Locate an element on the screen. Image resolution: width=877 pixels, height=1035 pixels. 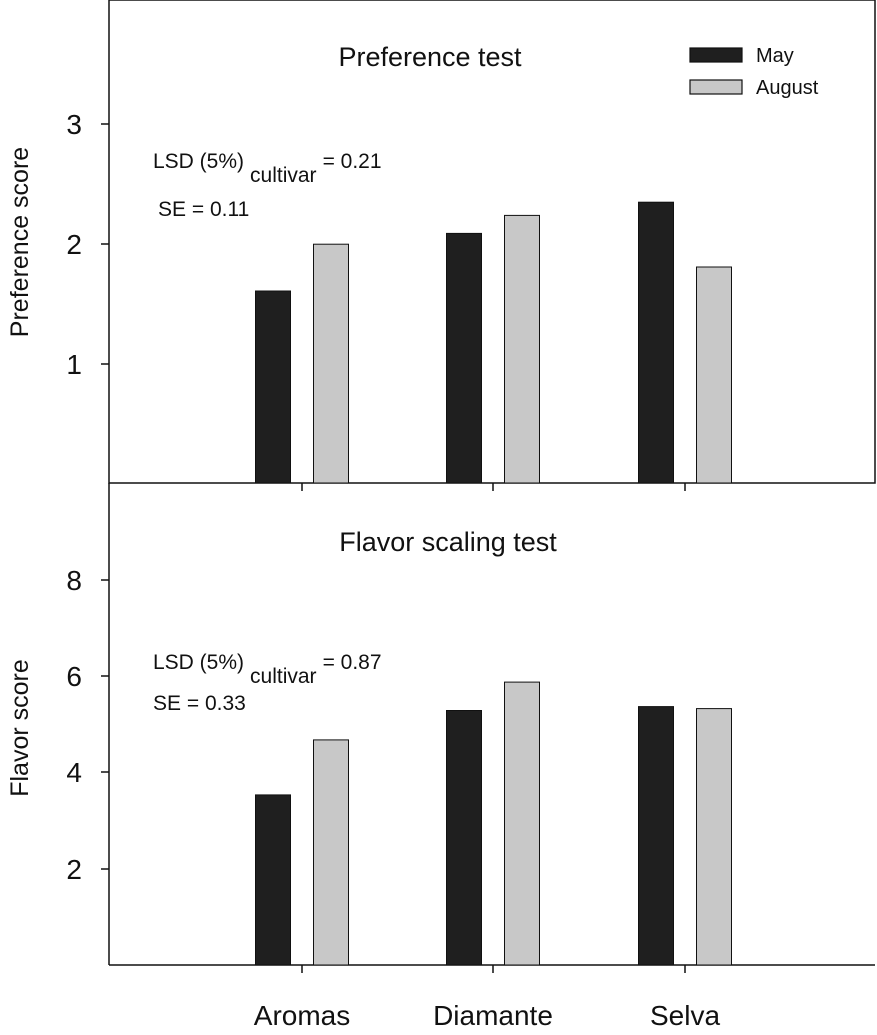
lsd-annotation: LSD (5%) cultivar = 0.21 is located at coordinates (267, 168).